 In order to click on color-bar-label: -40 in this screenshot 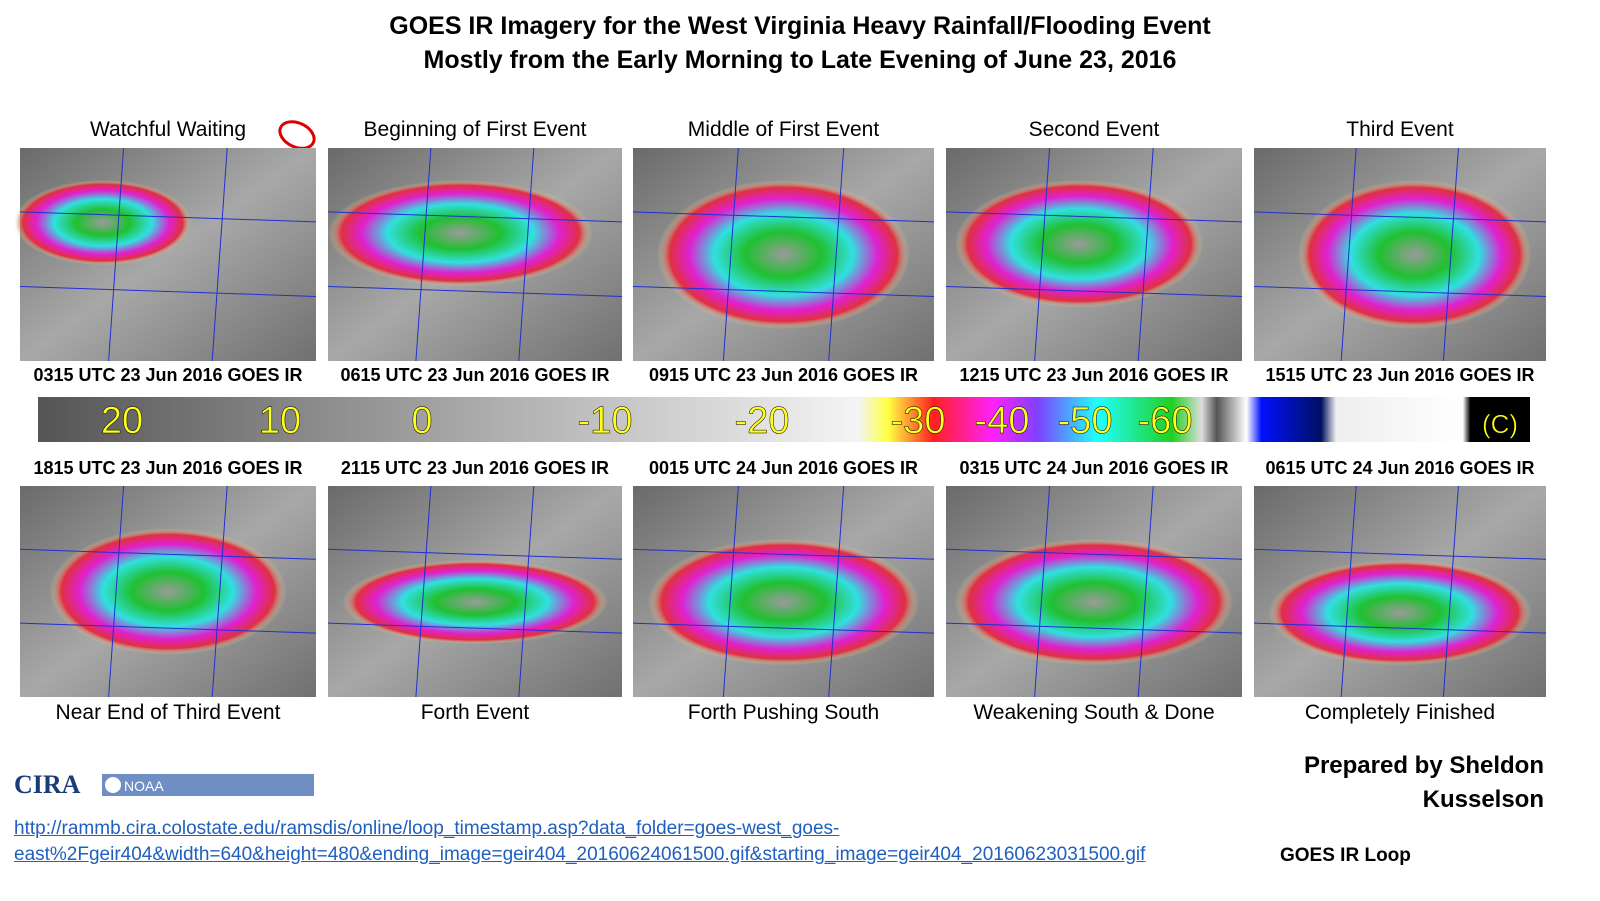, I will do `click(1002, 421)`.